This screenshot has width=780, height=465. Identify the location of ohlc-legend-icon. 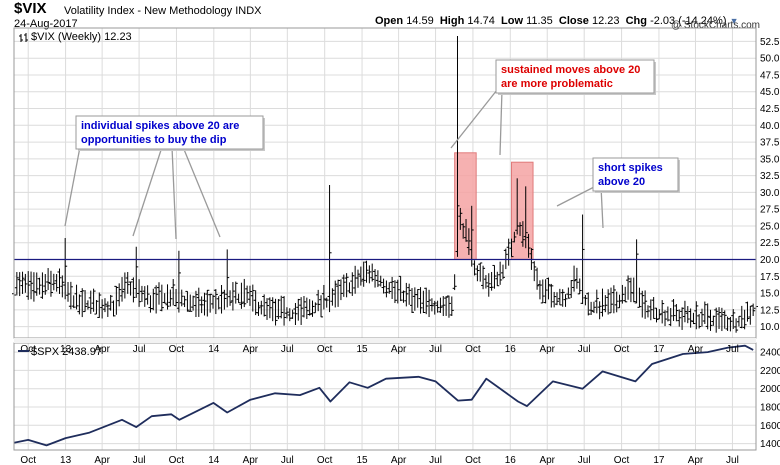
(23, 37).